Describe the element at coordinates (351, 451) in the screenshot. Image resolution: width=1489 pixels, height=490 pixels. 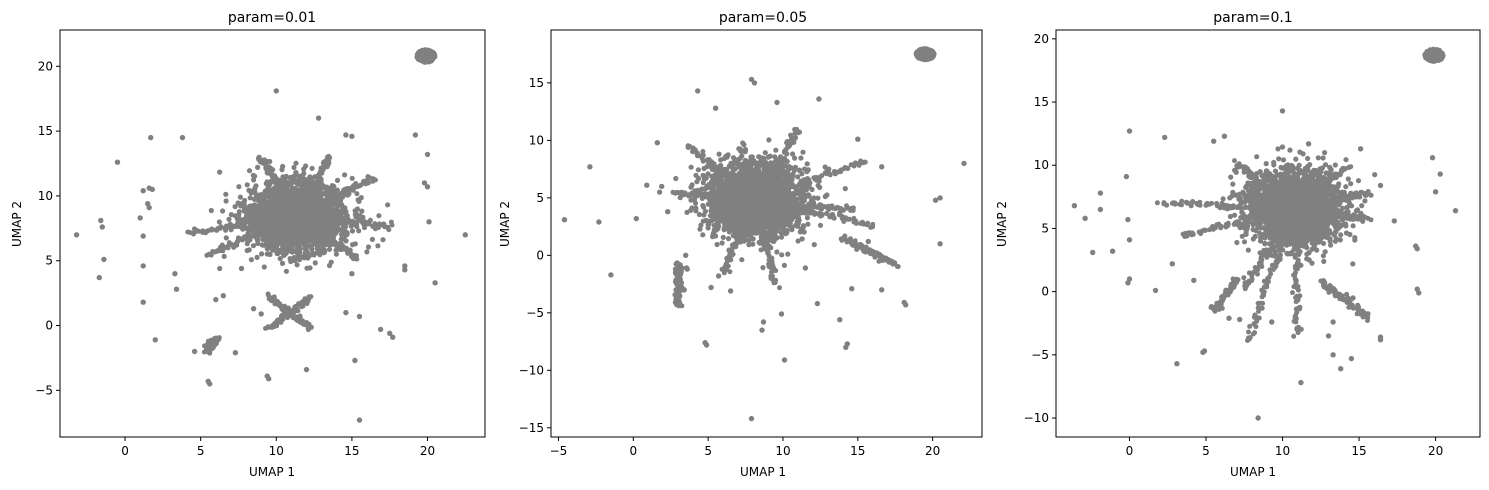
I see `x-tick-label: 15` at that location.